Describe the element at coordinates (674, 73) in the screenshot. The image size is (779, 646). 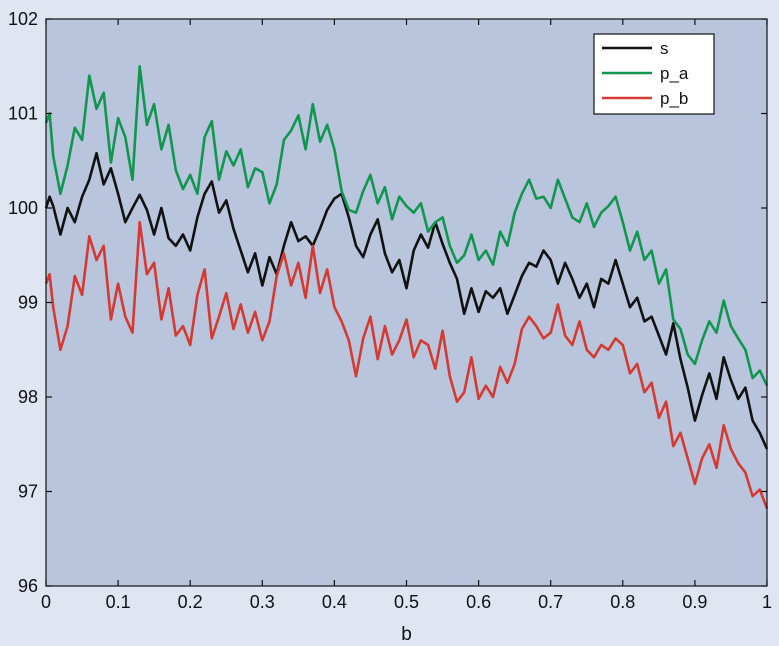
I see `legend-label-p-a: p_a` at that location.